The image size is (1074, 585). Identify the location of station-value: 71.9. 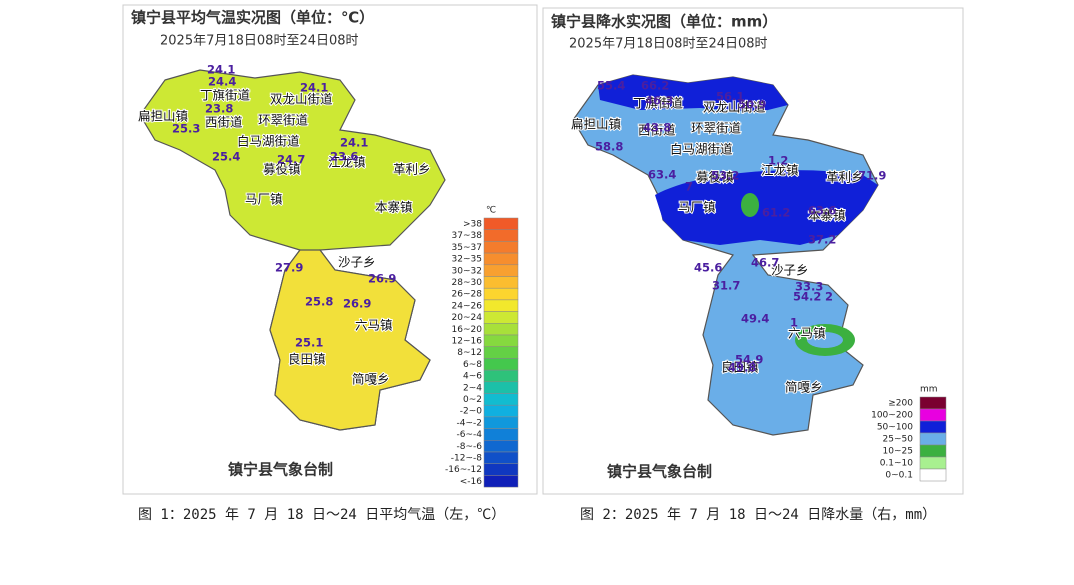
(872, 176).